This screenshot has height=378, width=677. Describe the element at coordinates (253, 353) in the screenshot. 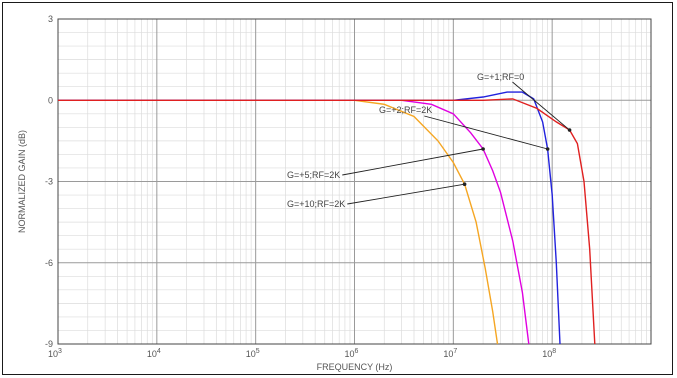

I see `x-tick-label: 10⁵` at that location.